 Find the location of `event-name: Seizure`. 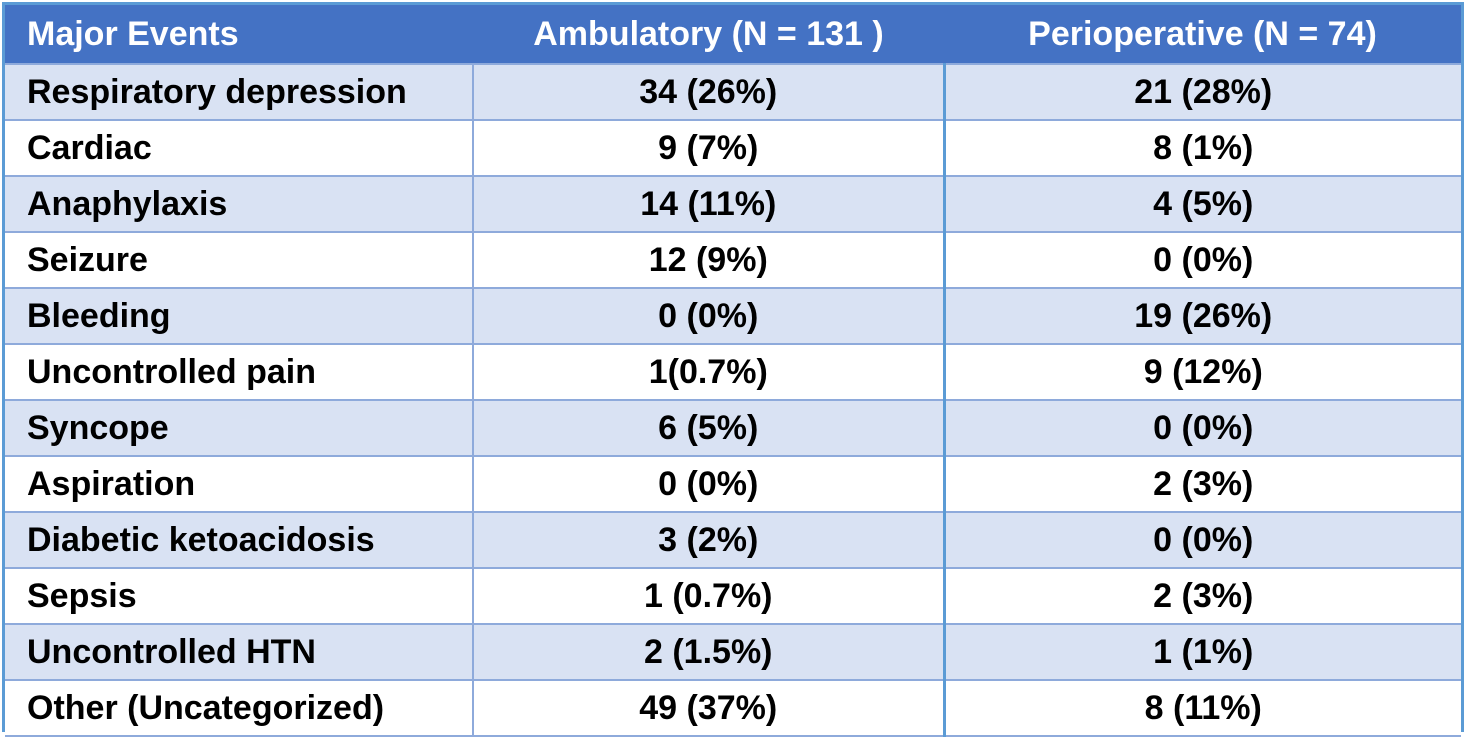

event-name: Seizure is located at coordinates (239, 260).